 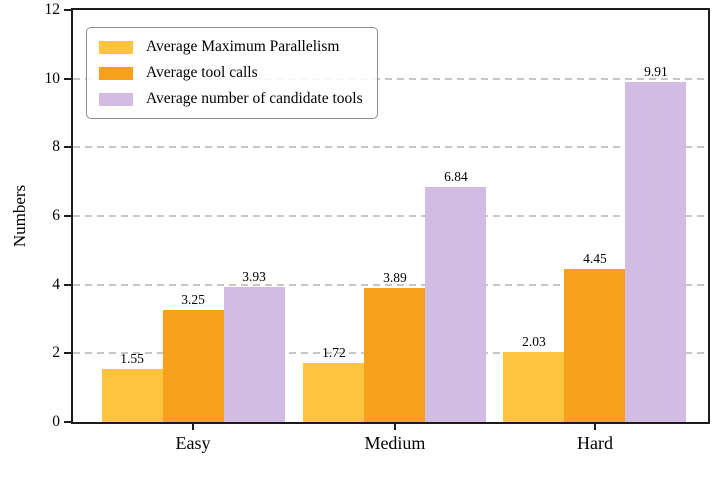 I want to click on y-tick-label-12: 12, so click(x=52, y=9).